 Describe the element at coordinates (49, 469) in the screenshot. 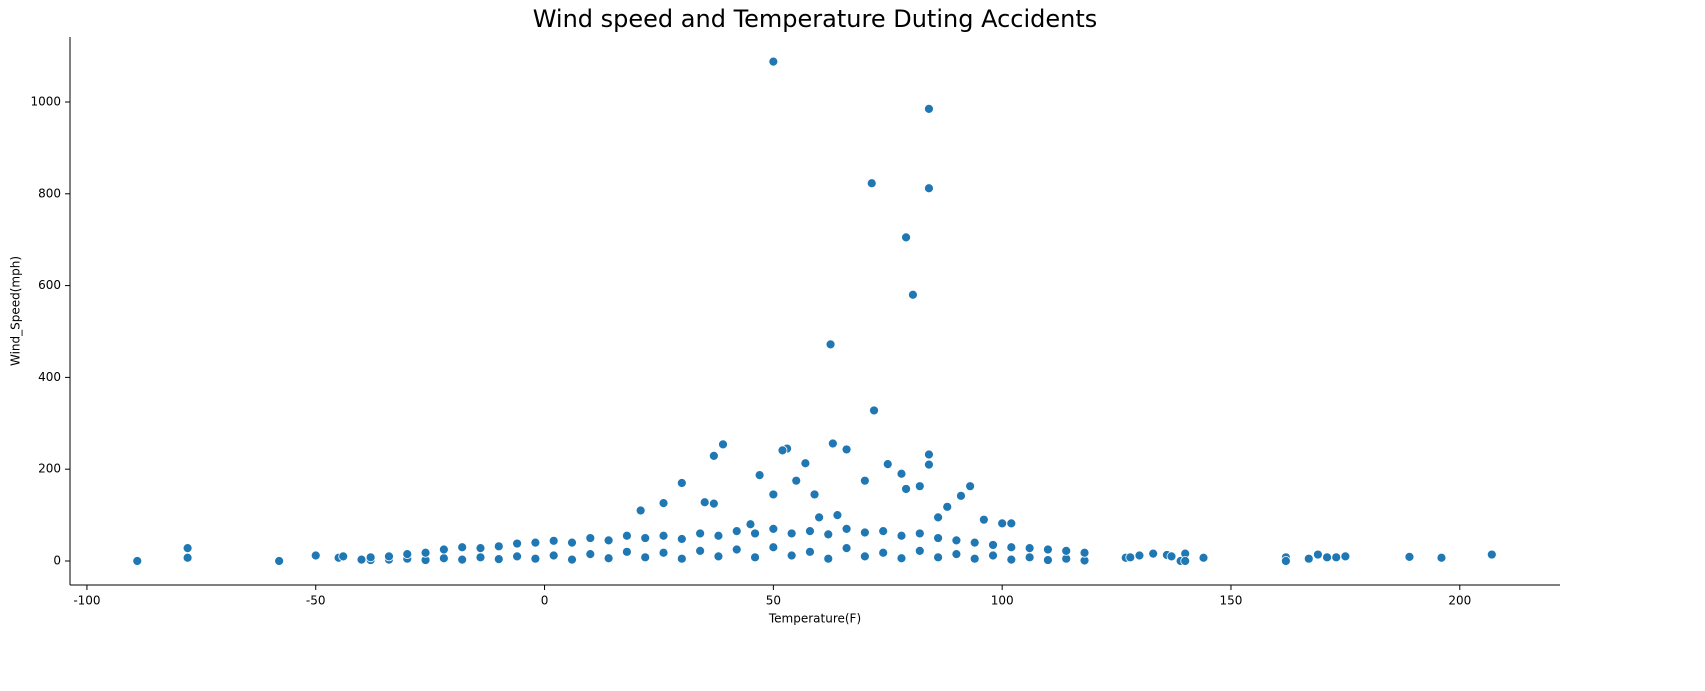

I see `y-tick-label: 200` at that location.